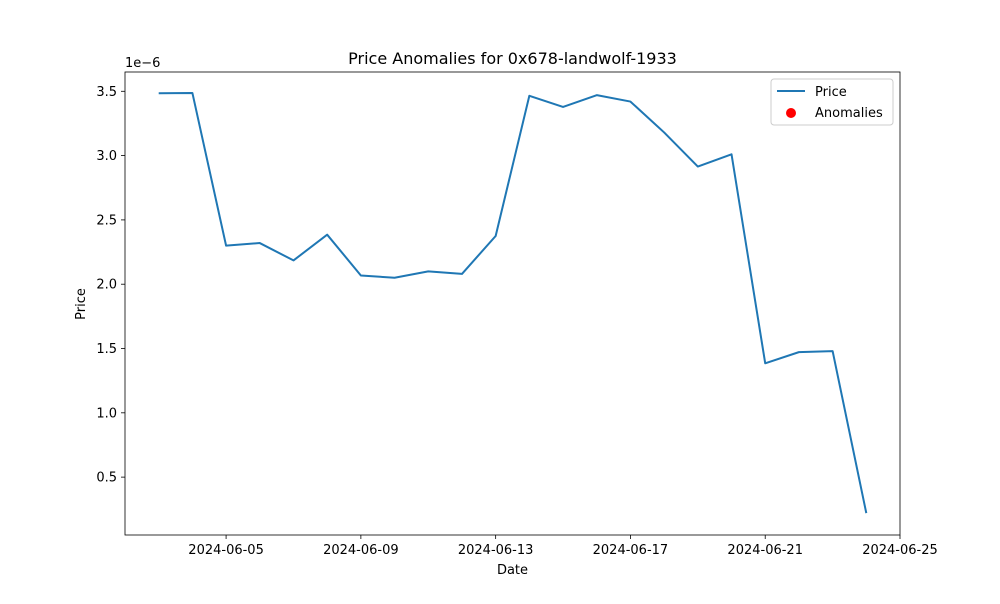 Image resolution: width=1000 pixels, height=604 pixels. What do you see at coordinates (765, 550) in the screenshot?
I see `x-tick-label: 2024-06-21` at bounding box center [765, 550].